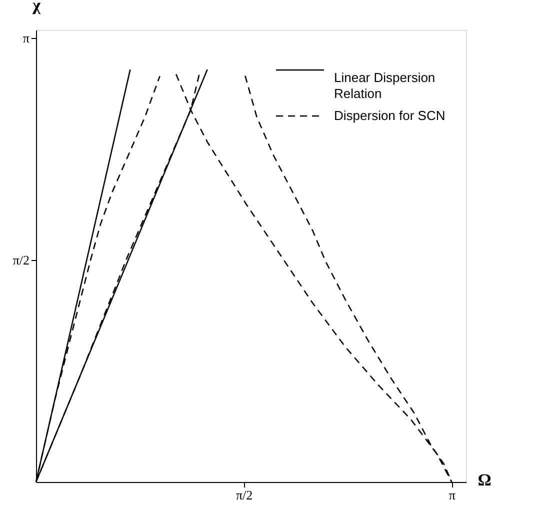 The width and height of the screenshot is (560, 507). I want to click on legend-label: Linear Dispersion Relation, so click(385, 85).